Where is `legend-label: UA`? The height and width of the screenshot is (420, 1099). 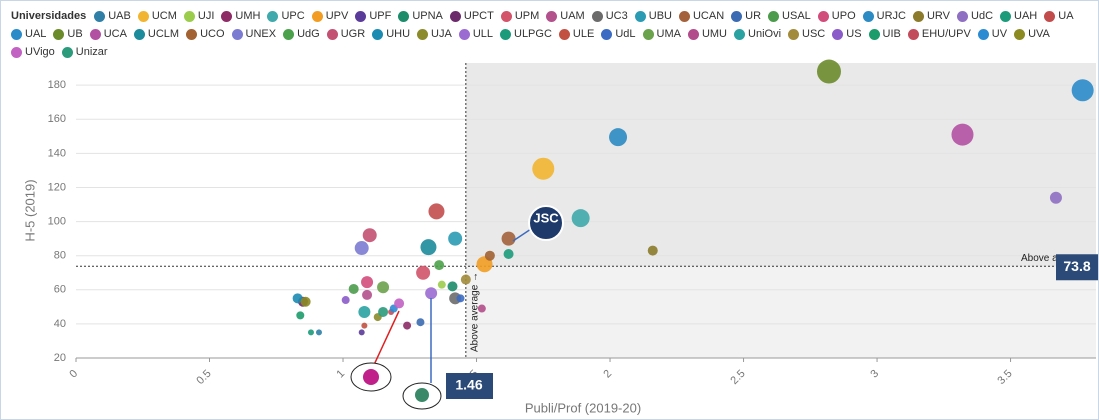 legend-label: UA is located at coordinates (1066, 16).